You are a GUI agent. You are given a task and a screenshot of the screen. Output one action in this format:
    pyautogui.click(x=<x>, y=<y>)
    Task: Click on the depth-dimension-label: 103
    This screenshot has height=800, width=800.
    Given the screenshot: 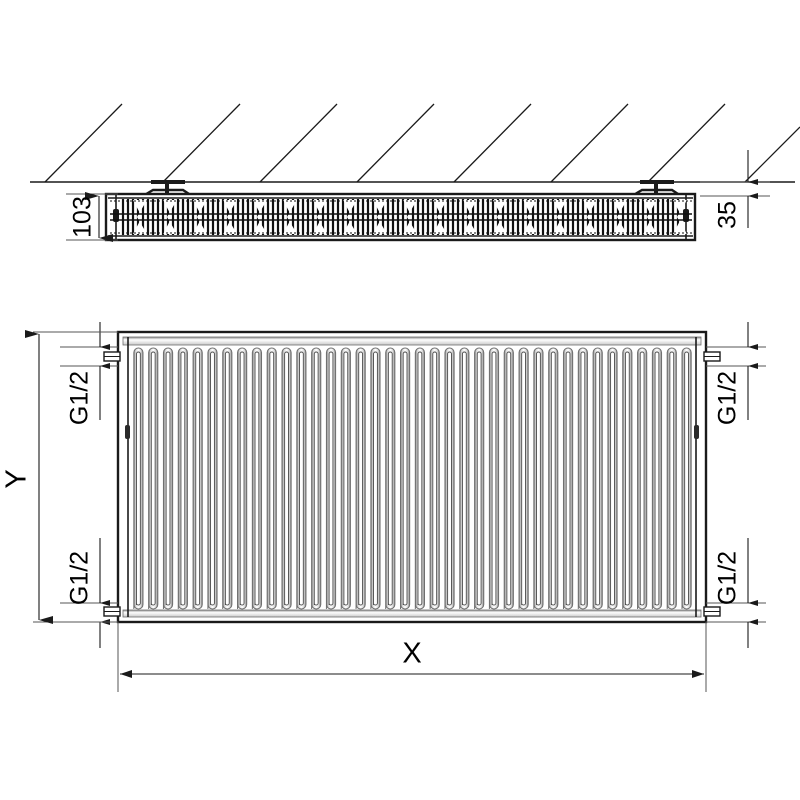 What is the action you would take?
    pyautogui.click(x=83, y=217)
    